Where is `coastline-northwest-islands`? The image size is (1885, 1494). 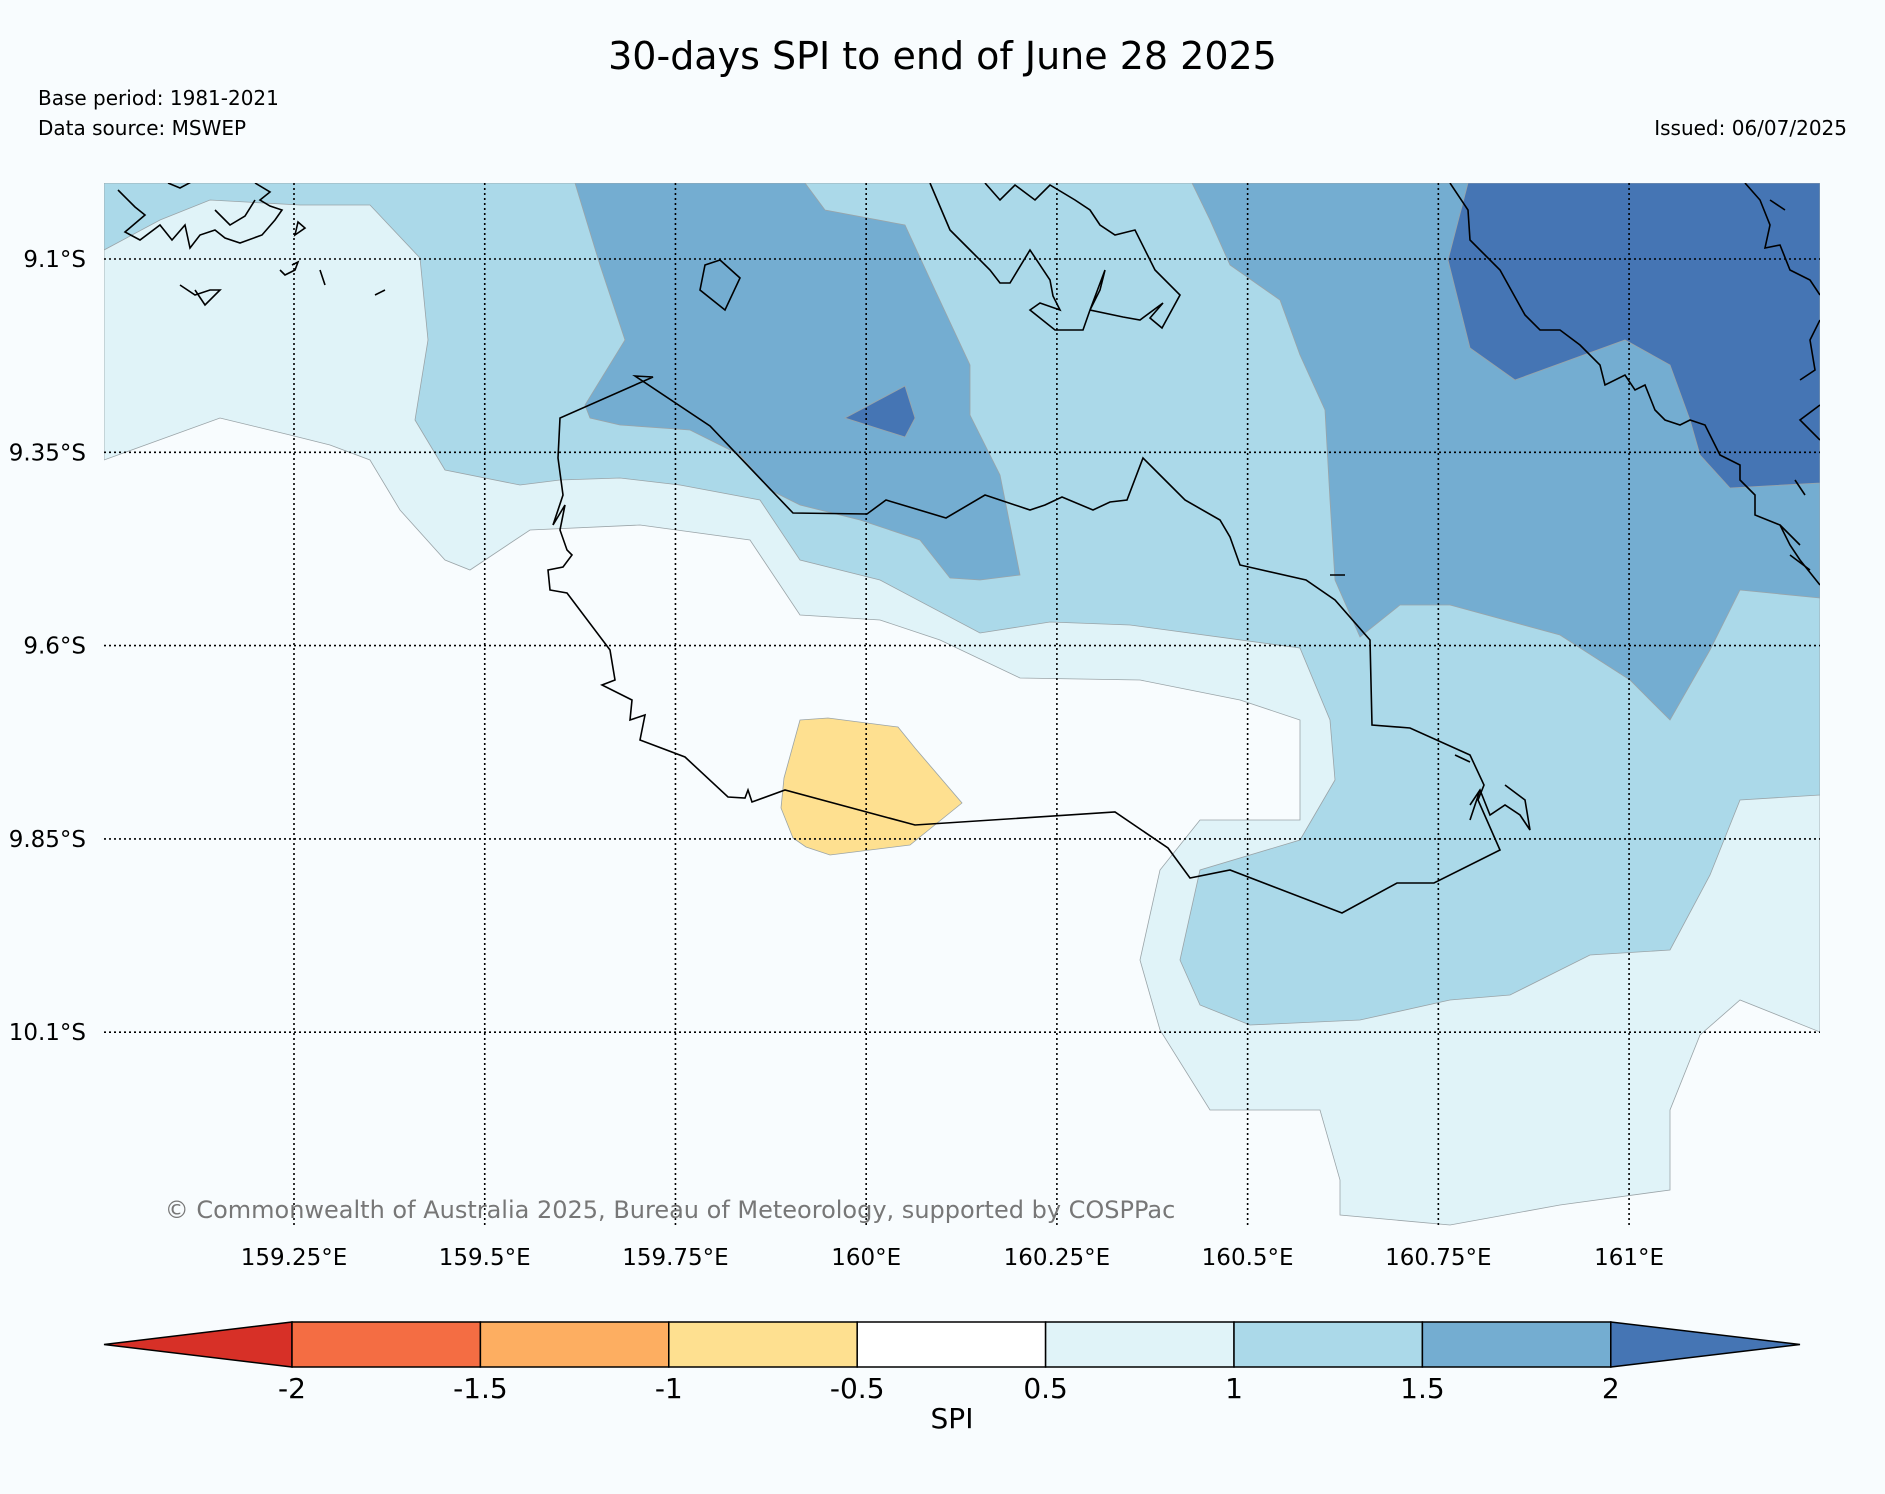 coastline-northwest-islands is located at coordinates (251, 245).